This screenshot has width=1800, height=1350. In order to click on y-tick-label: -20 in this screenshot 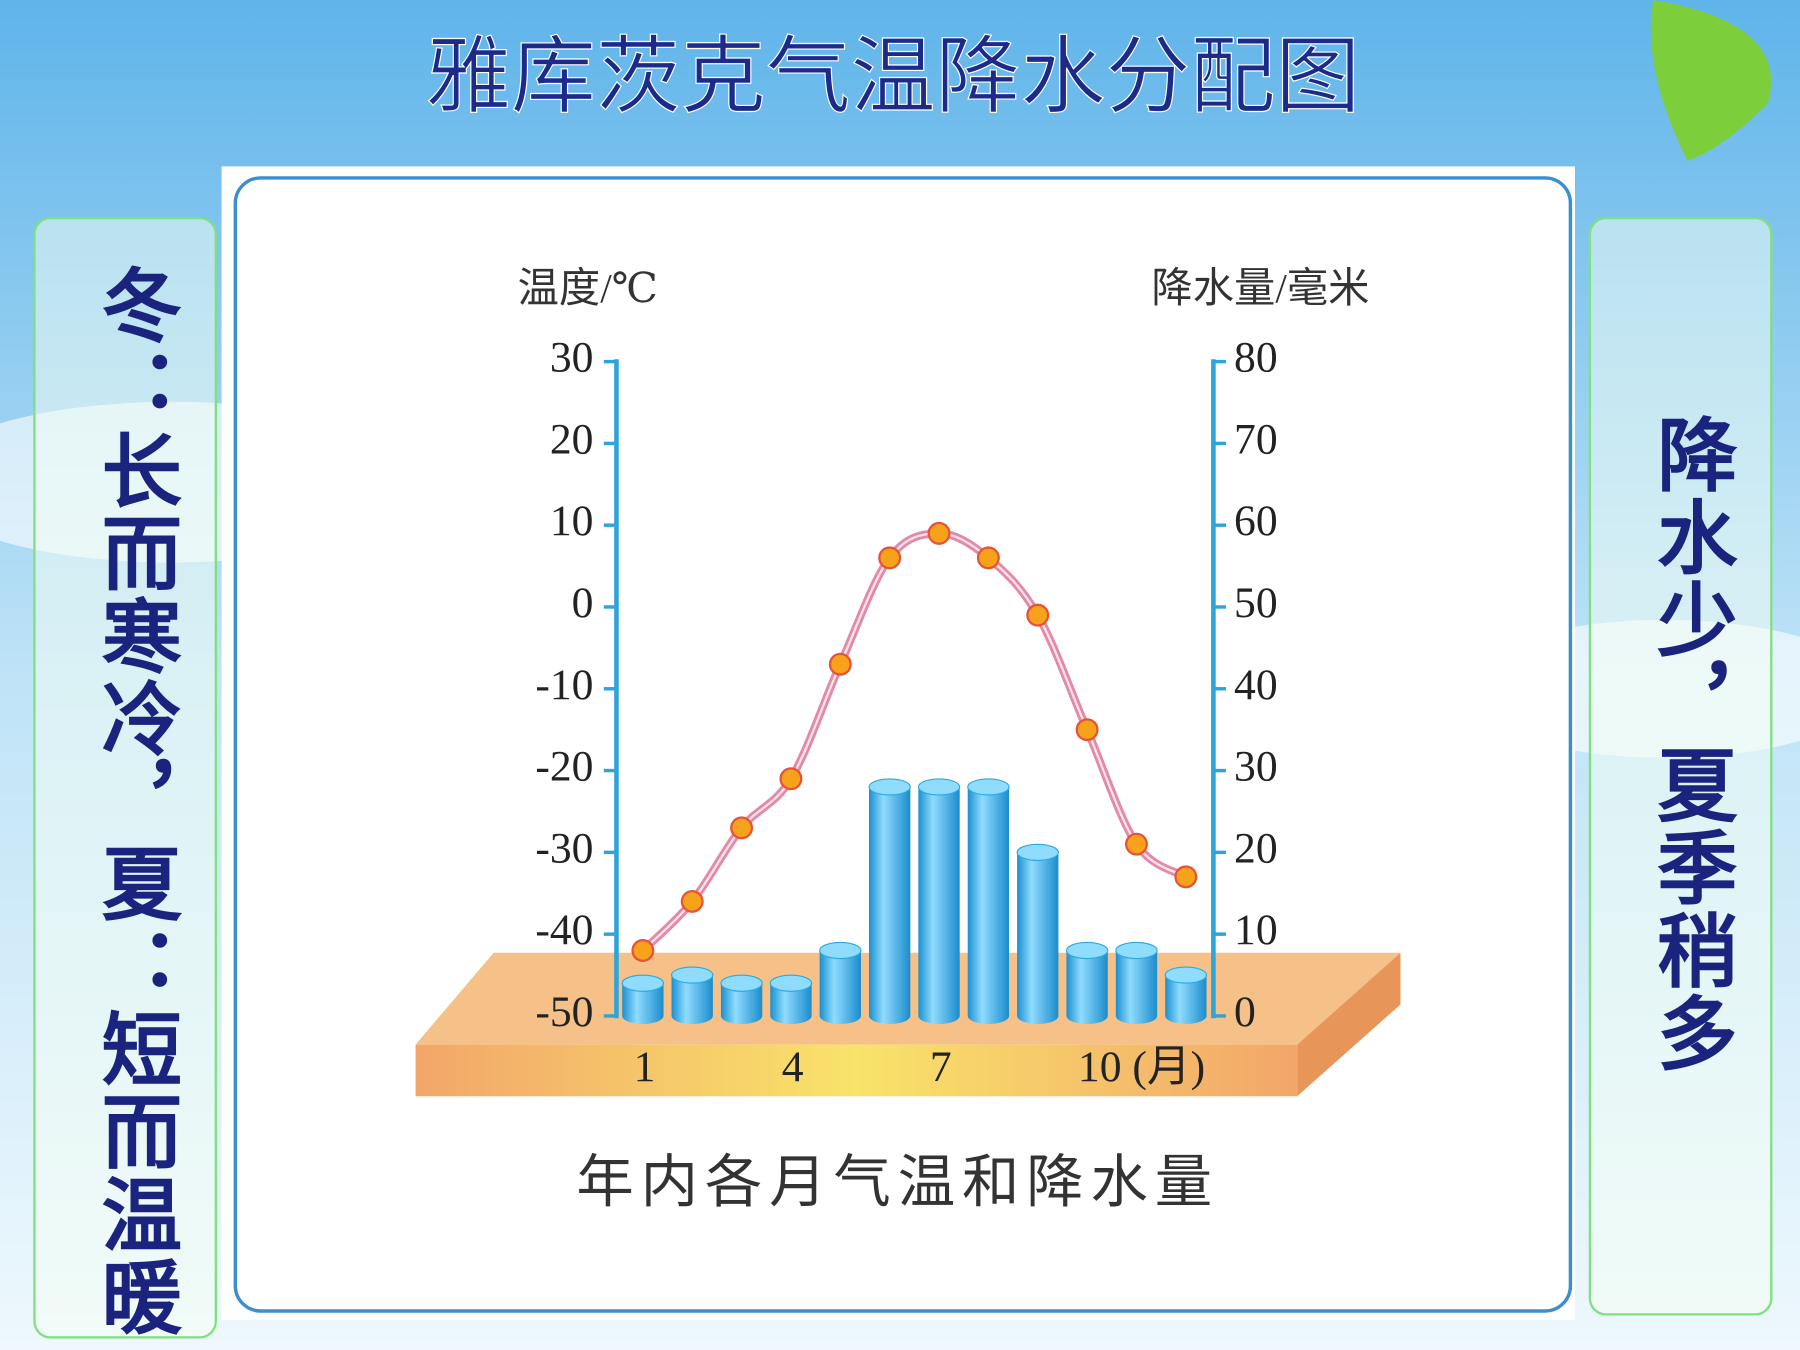, I will do `click(564, 767)`.